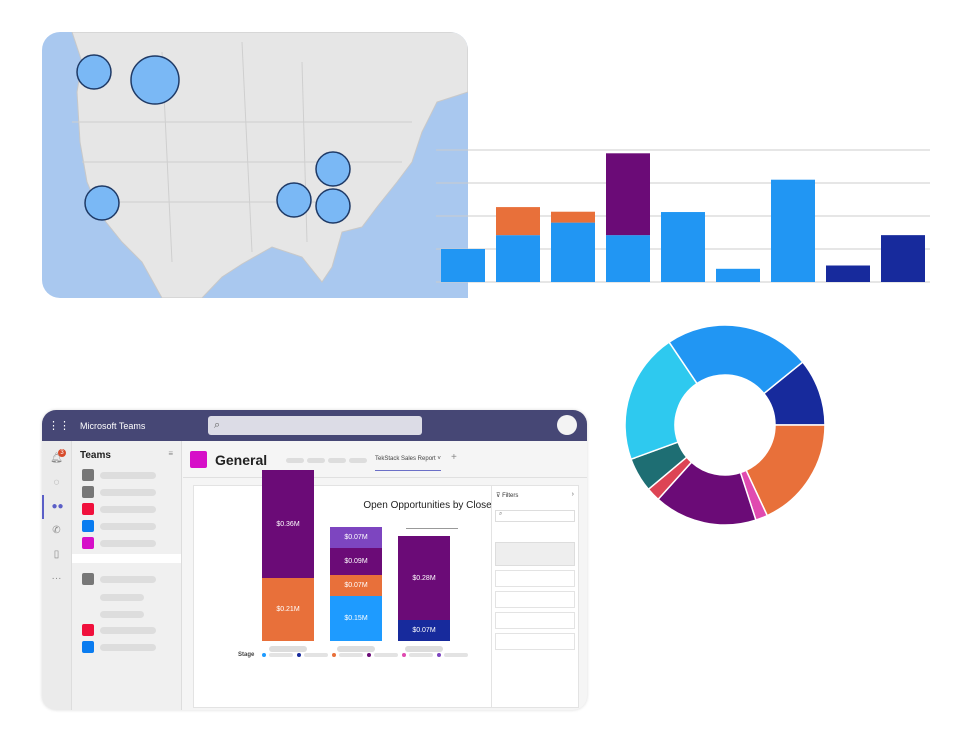 The image size is (980, 747). I want to click on filter-icon: ≡, so click(170, 453).